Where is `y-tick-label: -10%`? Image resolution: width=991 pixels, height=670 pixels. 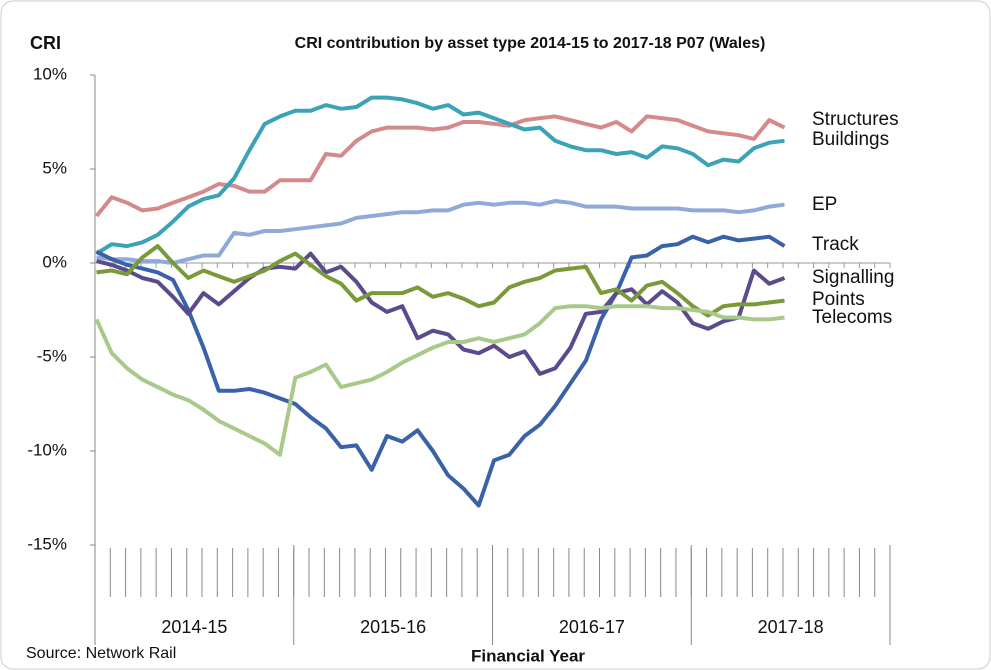
y-tick-label: -10% is located at coordinates (47, 449).